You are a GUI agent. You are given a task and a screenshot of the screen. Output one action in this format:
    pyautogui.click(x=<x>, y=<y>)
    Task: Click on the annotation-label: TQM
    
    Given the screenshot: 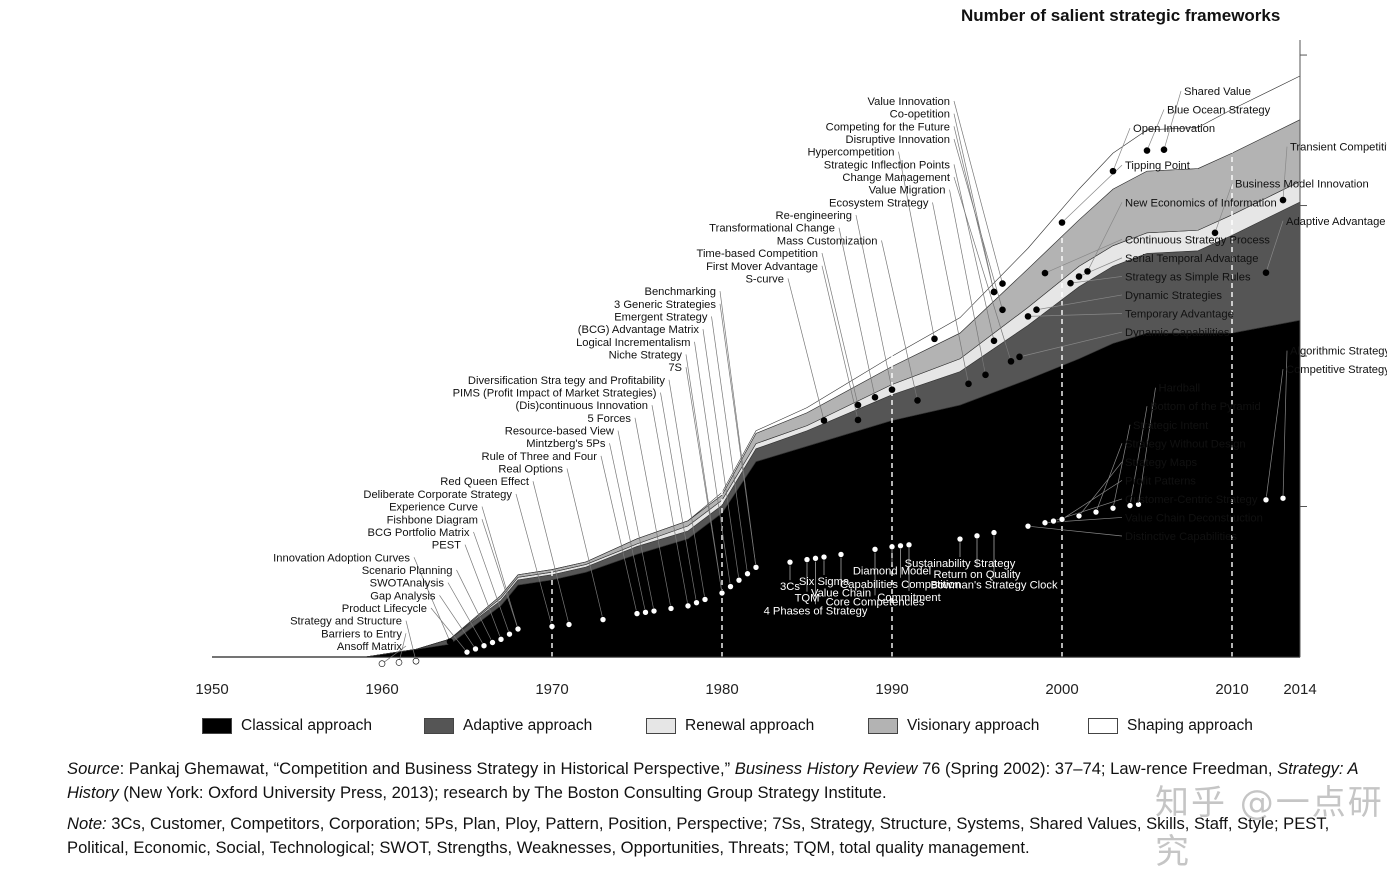 What is the action you would take?
    pyautogui.click(x=807, y=599)
    